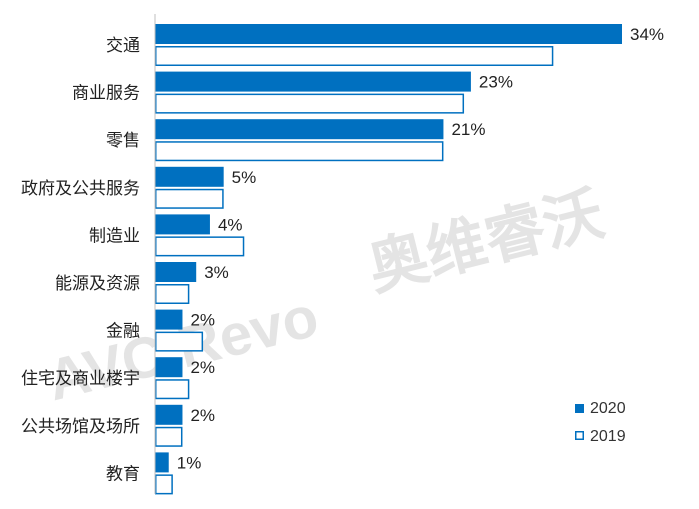 The image size is (699, 509). Describe the element at coordinates (600, 422) in the screenshot. I see `legend: 2020 2019` at that location.